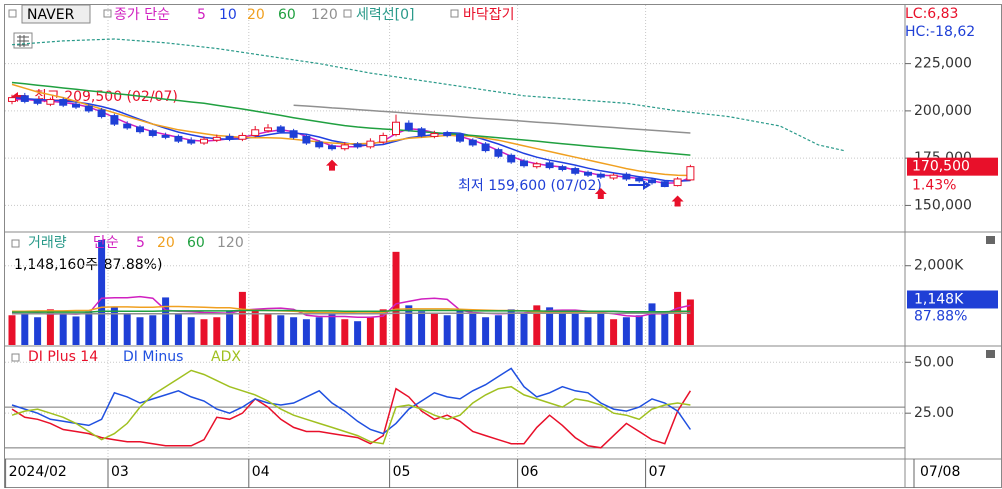 This screenshot has width=1002, height=489. Describe the element at coordinates (940, 32) in the screenshot. I see `hc-label: HC:-18,62` at that location.